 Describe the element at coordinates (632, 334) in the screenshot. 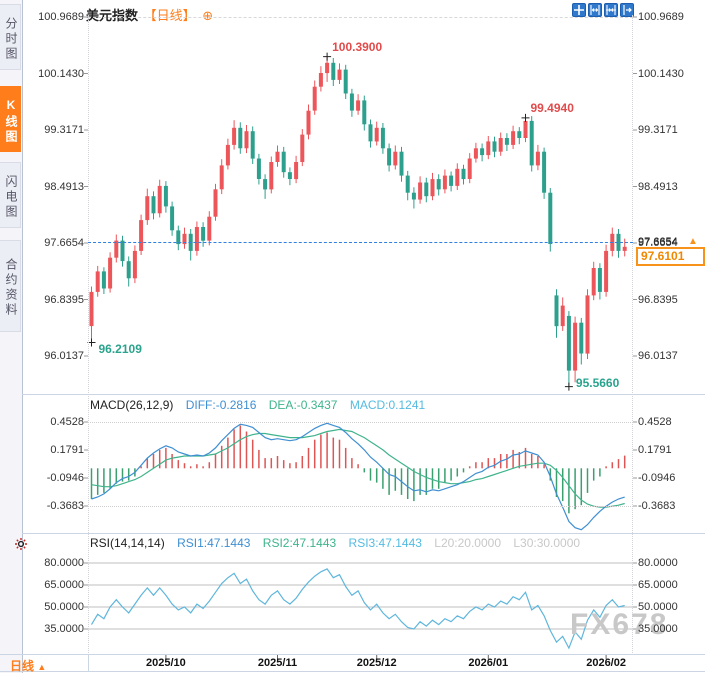

I see `plot-right-edge` at that location.